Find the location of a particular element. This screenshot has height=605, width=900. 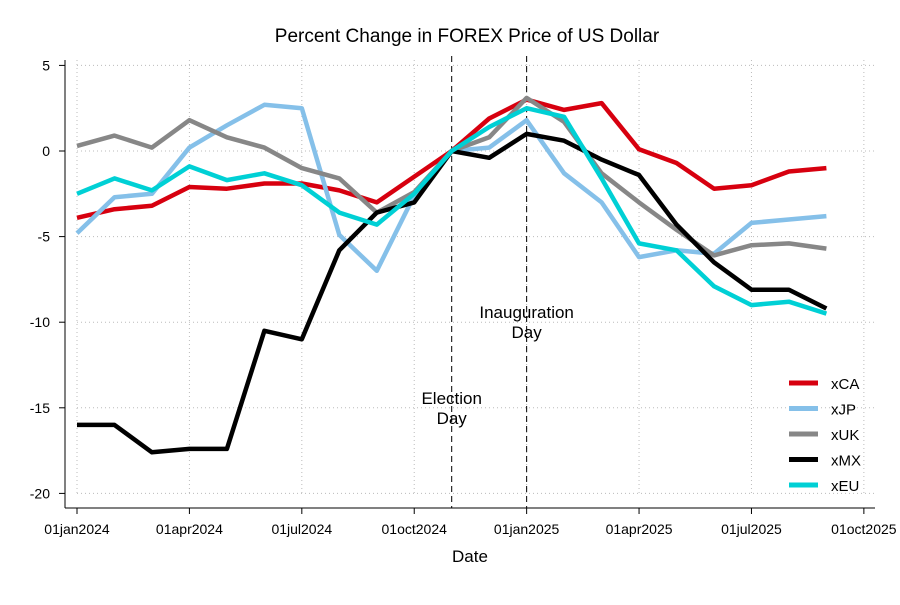

event-label: Election is located at coordinates (451, 398).